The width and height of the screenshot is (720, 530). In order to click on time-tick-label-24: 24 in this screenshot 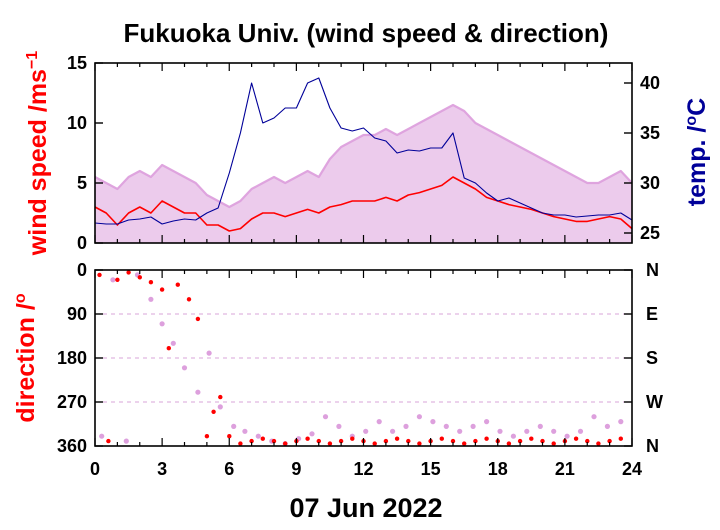, I will do `click(632, 469)`.